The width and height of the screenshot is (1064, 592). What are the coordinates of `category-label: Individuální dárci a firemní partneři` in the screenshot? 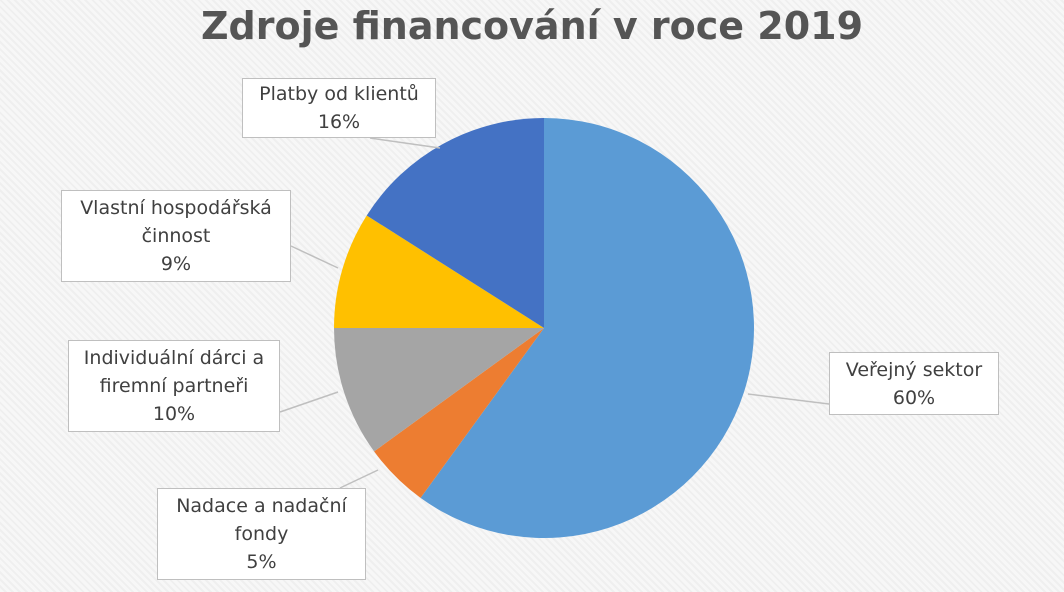 It's located at (174, 372).